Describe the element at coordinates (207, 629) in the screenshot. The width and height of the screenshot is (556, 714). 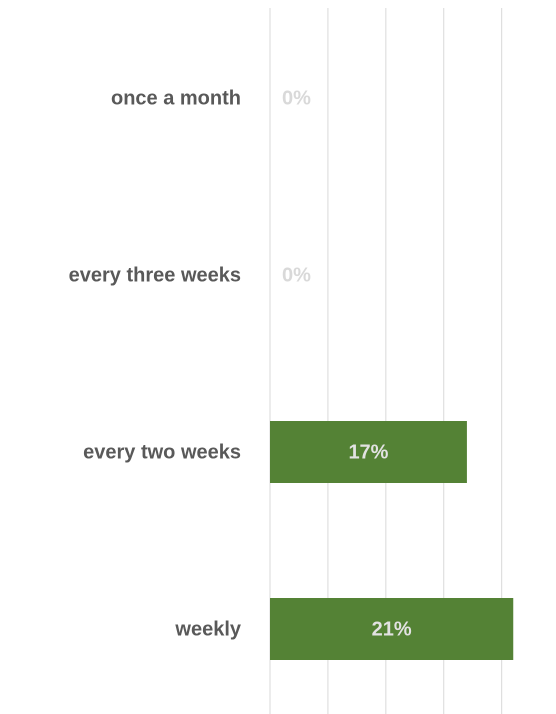
I see `y-tick-label: weekly` at that location.